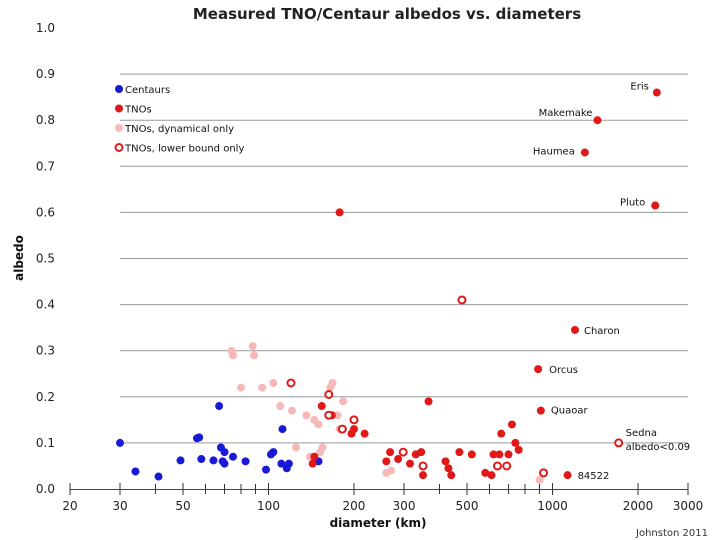  I want to click on x-tick-label: 1000, so click(552, 506).